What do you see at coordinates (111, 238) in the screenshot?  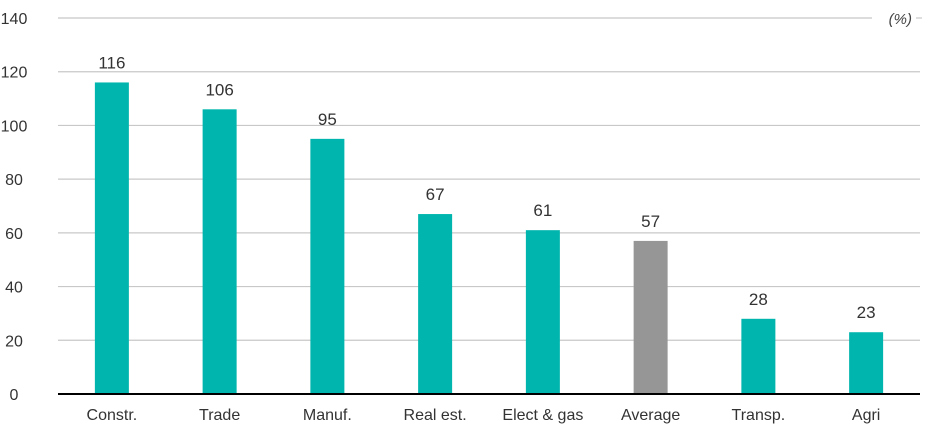 I see `bar-constr` at bounding box center [111, 238].